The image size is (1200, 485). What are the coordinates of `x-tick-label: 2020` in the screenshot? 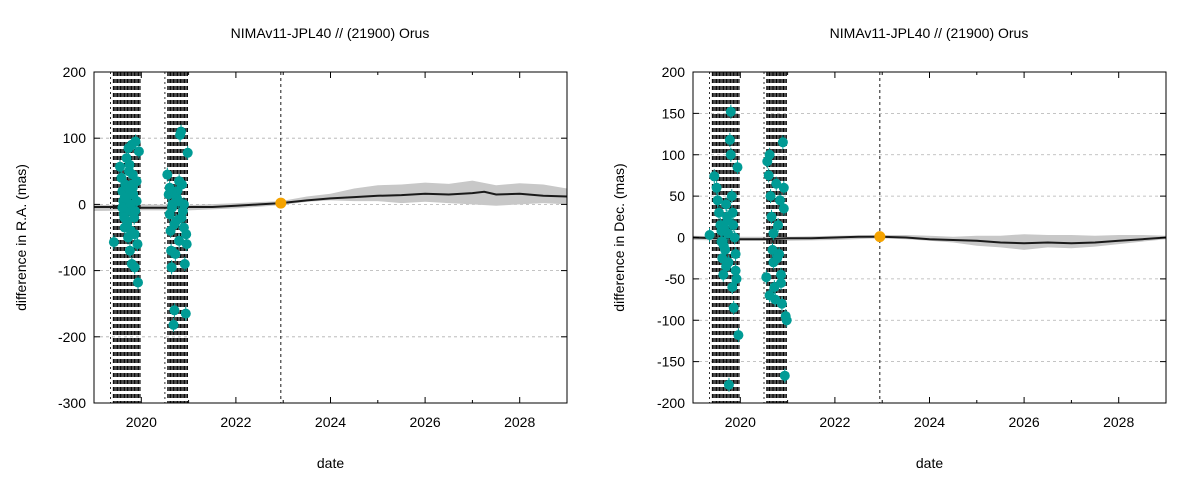 It's located at (141, 422).